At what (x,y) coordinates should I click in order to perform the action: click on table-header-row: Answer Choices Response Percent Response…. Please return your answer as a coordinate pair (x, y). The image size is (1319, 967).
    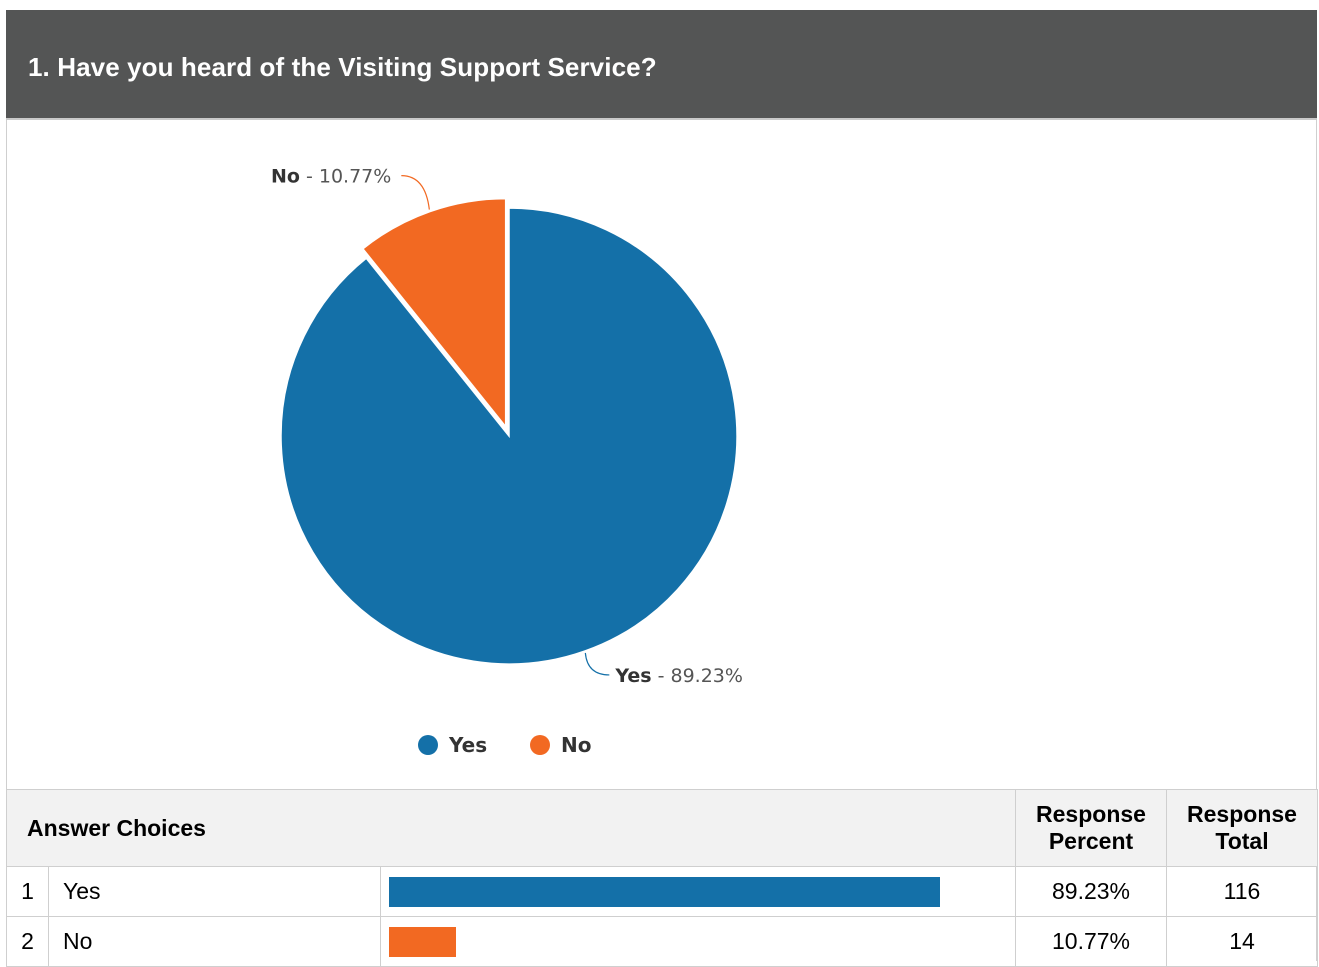
    Looking at the image, I should click on (662, 828).